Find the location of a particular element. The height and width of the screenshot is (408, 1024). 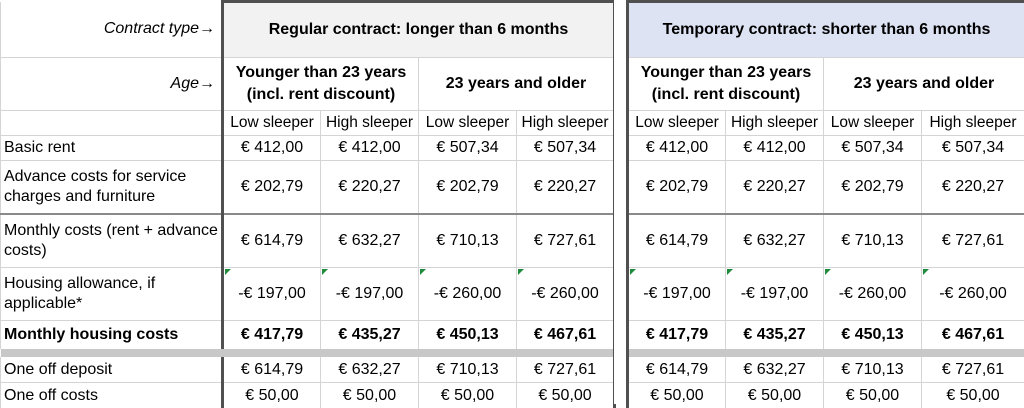

row-label: Housing allowance, if applicable* is located at coordinates (112, 294).